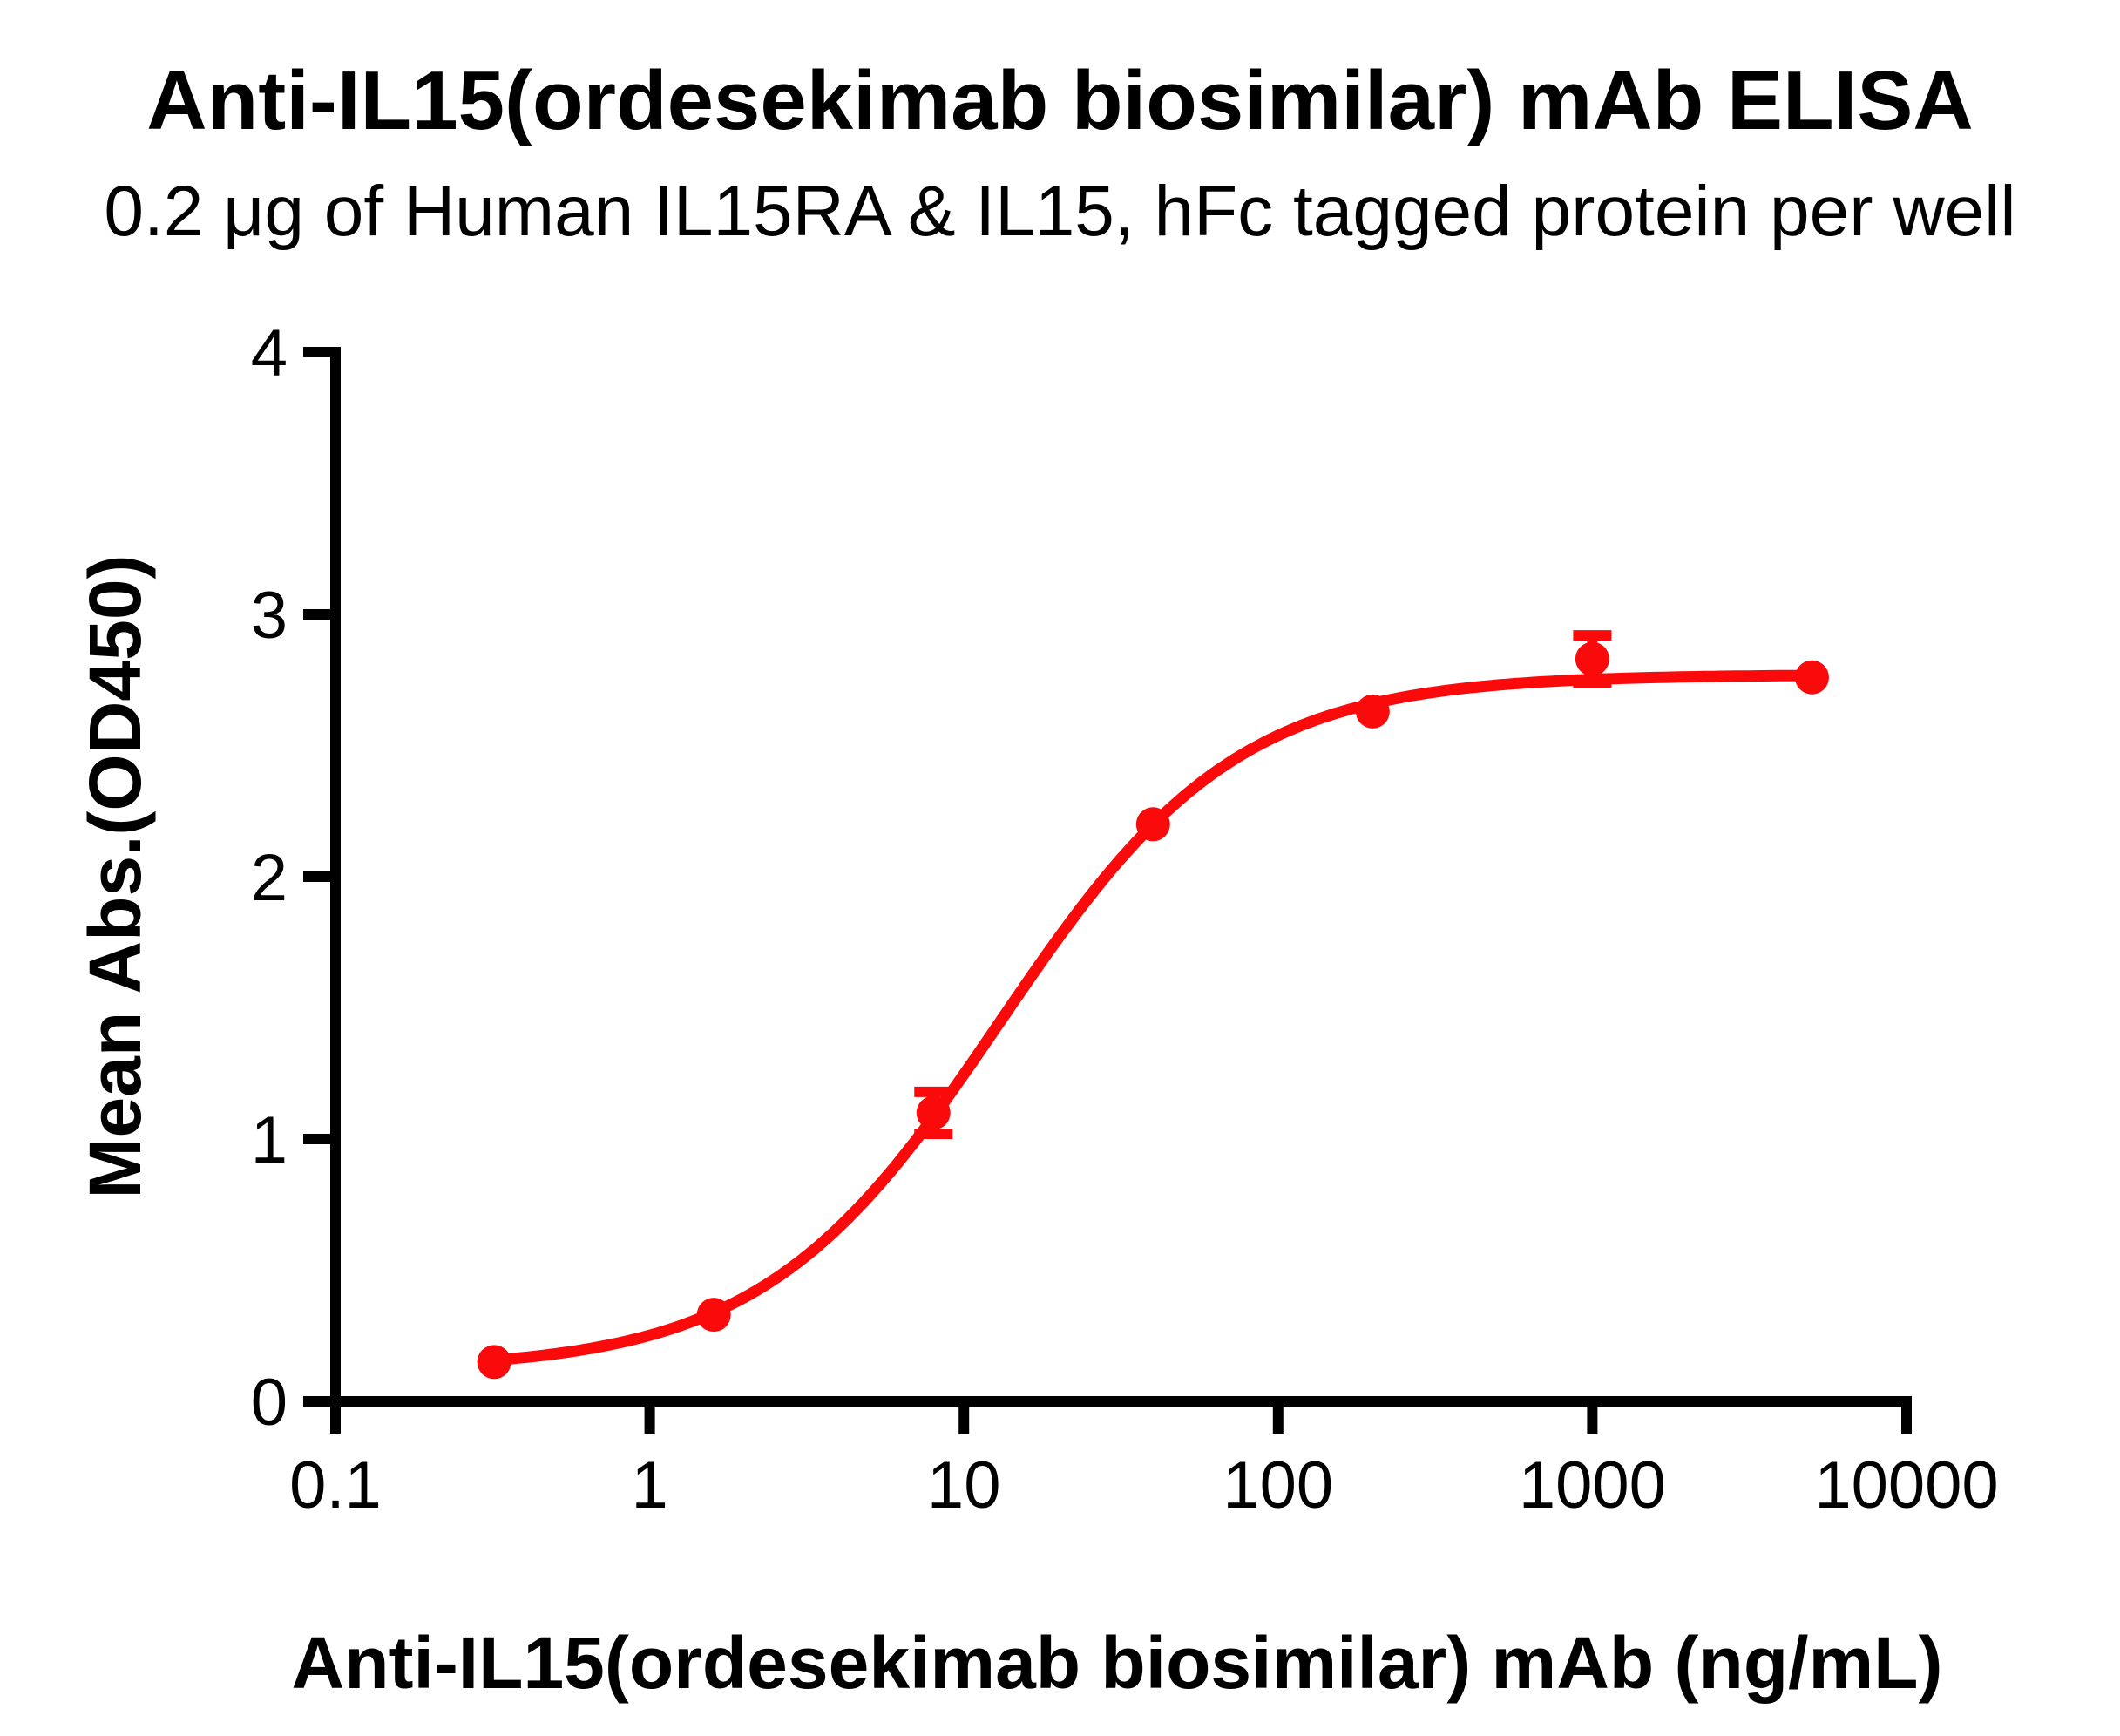 Image resolution: width=2120 pixels, height=1736 pixels. I want to click on y-tick-label: 2, so click(269, 878).